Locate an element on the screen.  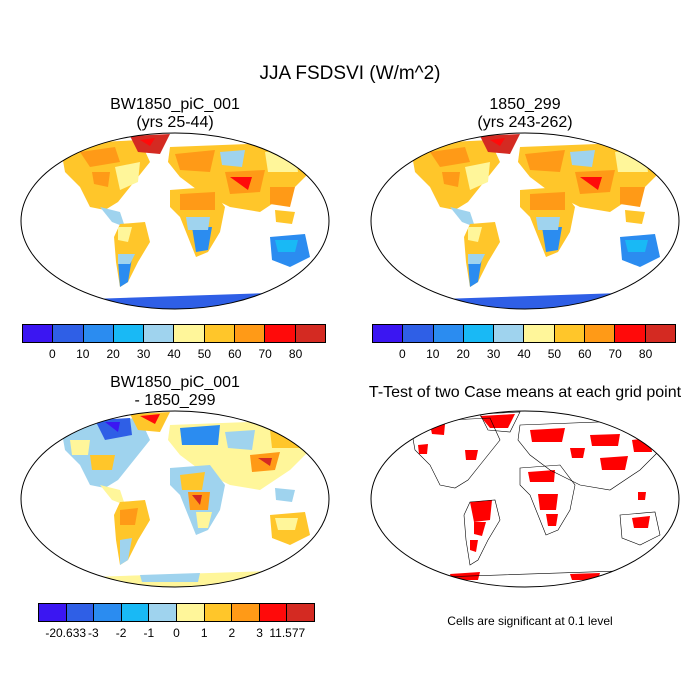
panel-title-bottom-left: BW1850_piC_001 - 1850_299 is located at coordinates (175, 392).